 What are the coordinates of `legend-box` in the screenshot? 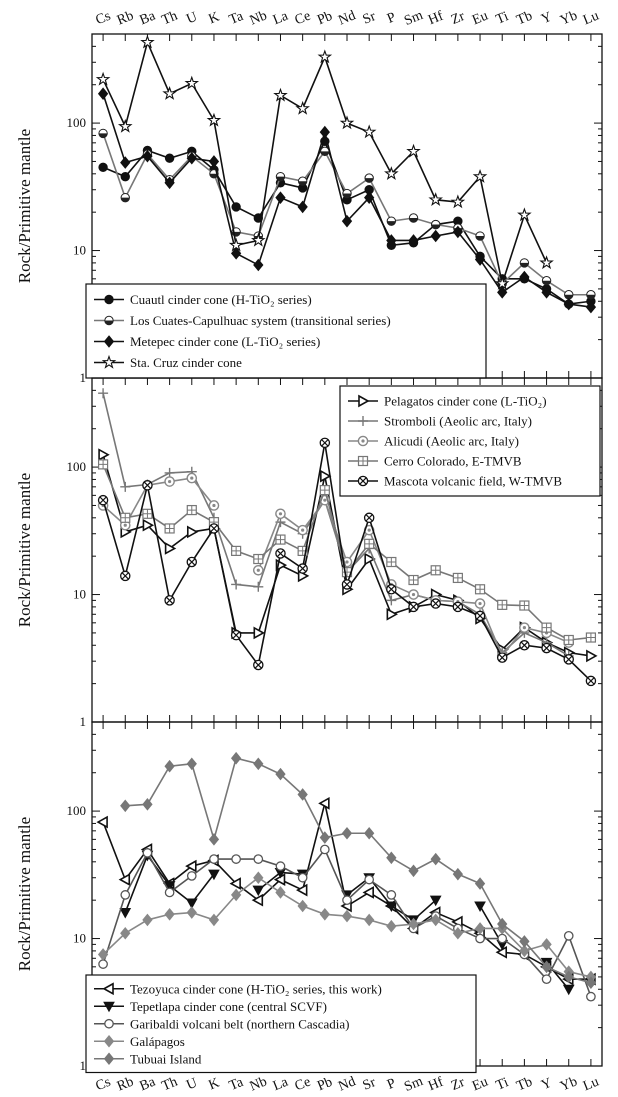 It's located at (470, 441).